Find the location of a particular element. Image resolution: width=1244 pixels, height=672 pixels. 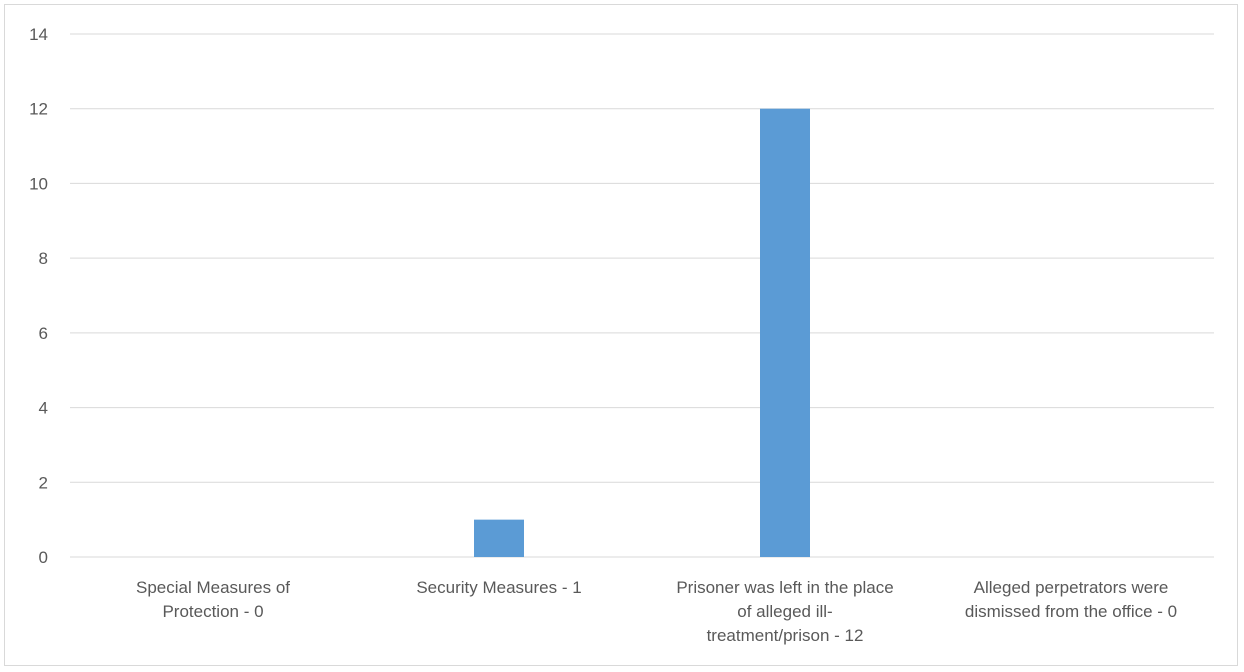

x-category-label: Special Measures of Protection - 0 is located at coordinates (213, 599).